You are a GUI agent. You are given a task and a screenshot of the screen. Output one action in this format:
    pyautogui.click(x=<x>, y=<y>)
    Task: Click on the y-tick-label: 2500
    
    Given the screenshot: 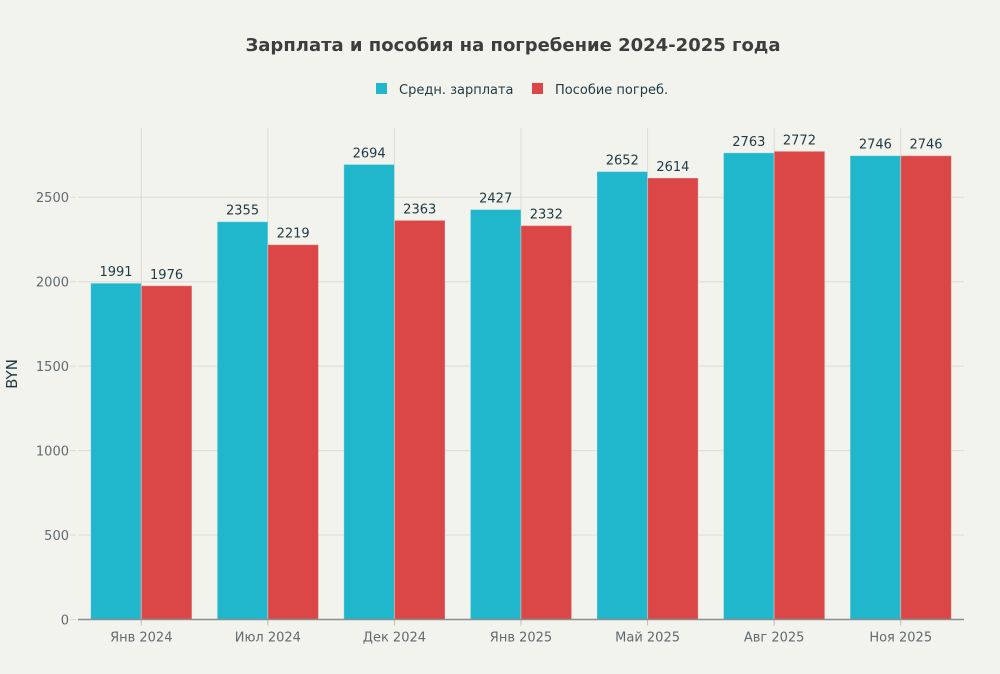 What is the action you would take?
    pyautogui.click(x=52, y=198)
    